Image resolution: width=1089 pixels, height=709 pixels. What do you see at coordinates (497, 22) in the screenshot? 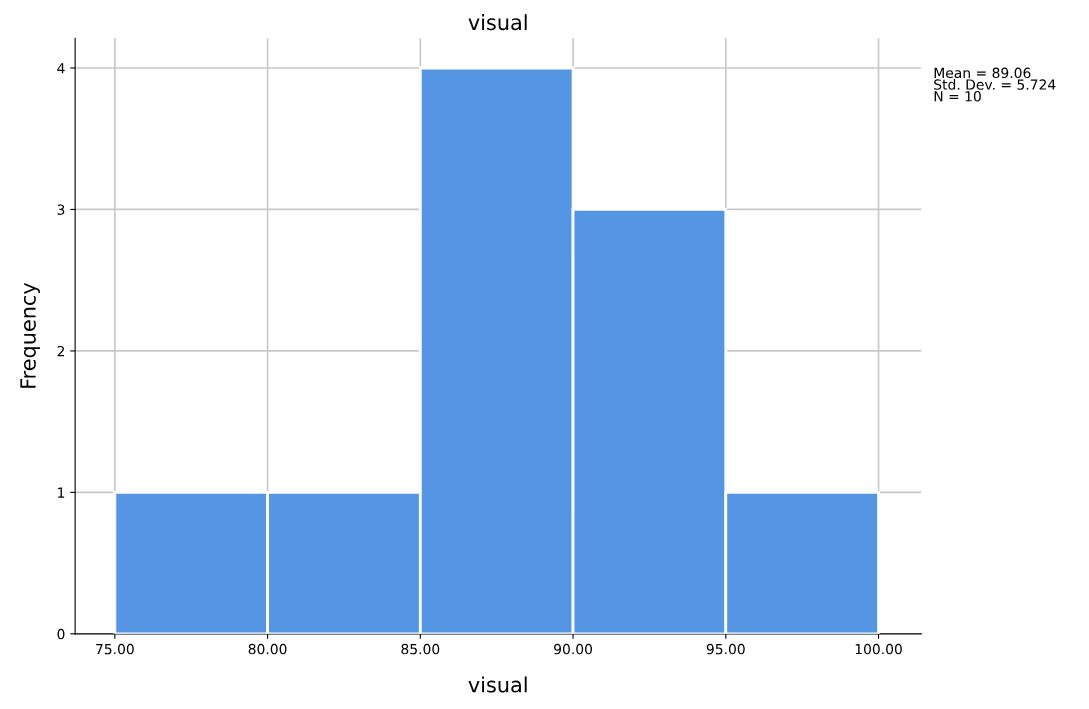
I see `chart-title: visual` at bounding box center [497, 22].